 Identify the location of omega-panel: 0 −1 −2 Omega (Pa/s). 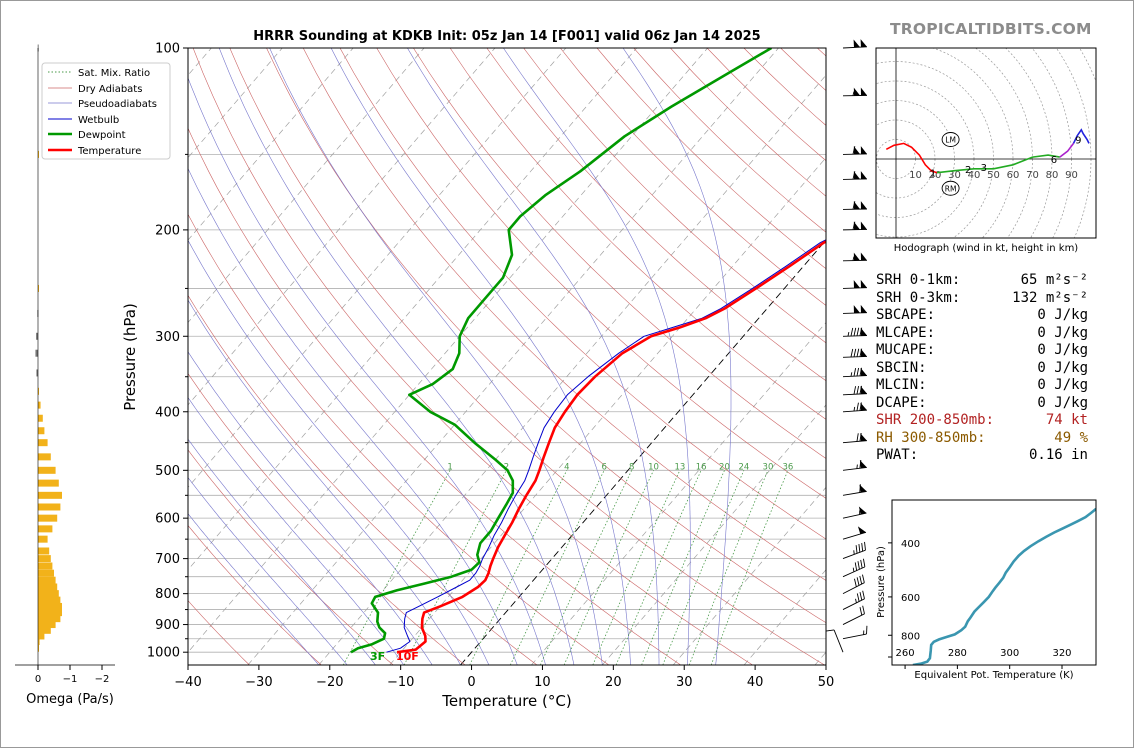
(65, 375).